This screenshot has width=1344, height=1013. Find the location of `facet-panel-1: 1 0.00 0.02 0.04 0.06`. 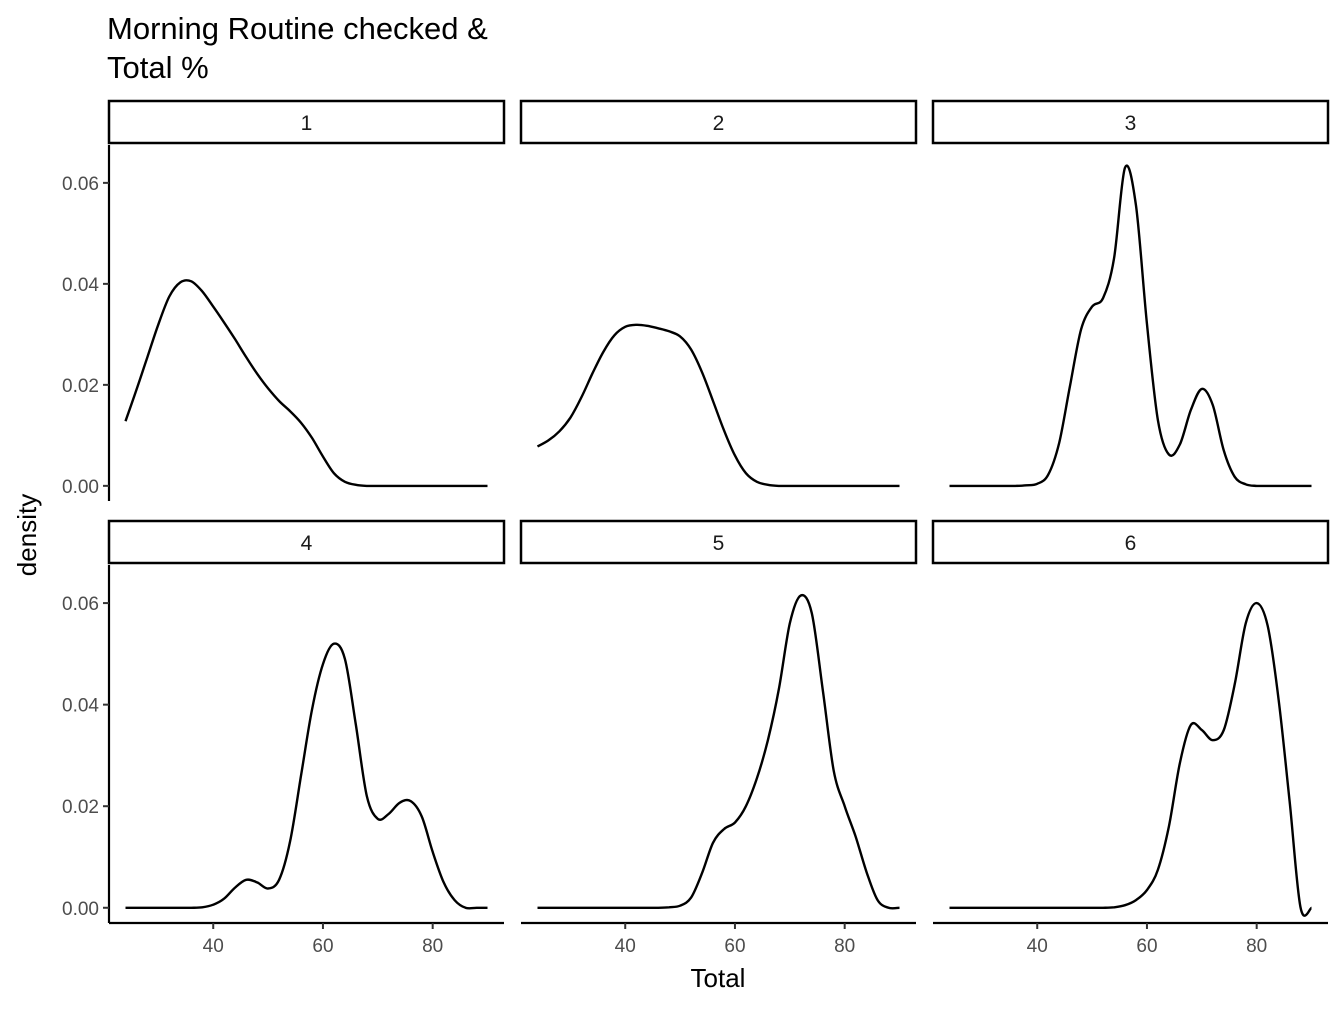

facet-panel-1: 1 0.00 0.02 0.04 0.06 is located at coordinates (284, 300).